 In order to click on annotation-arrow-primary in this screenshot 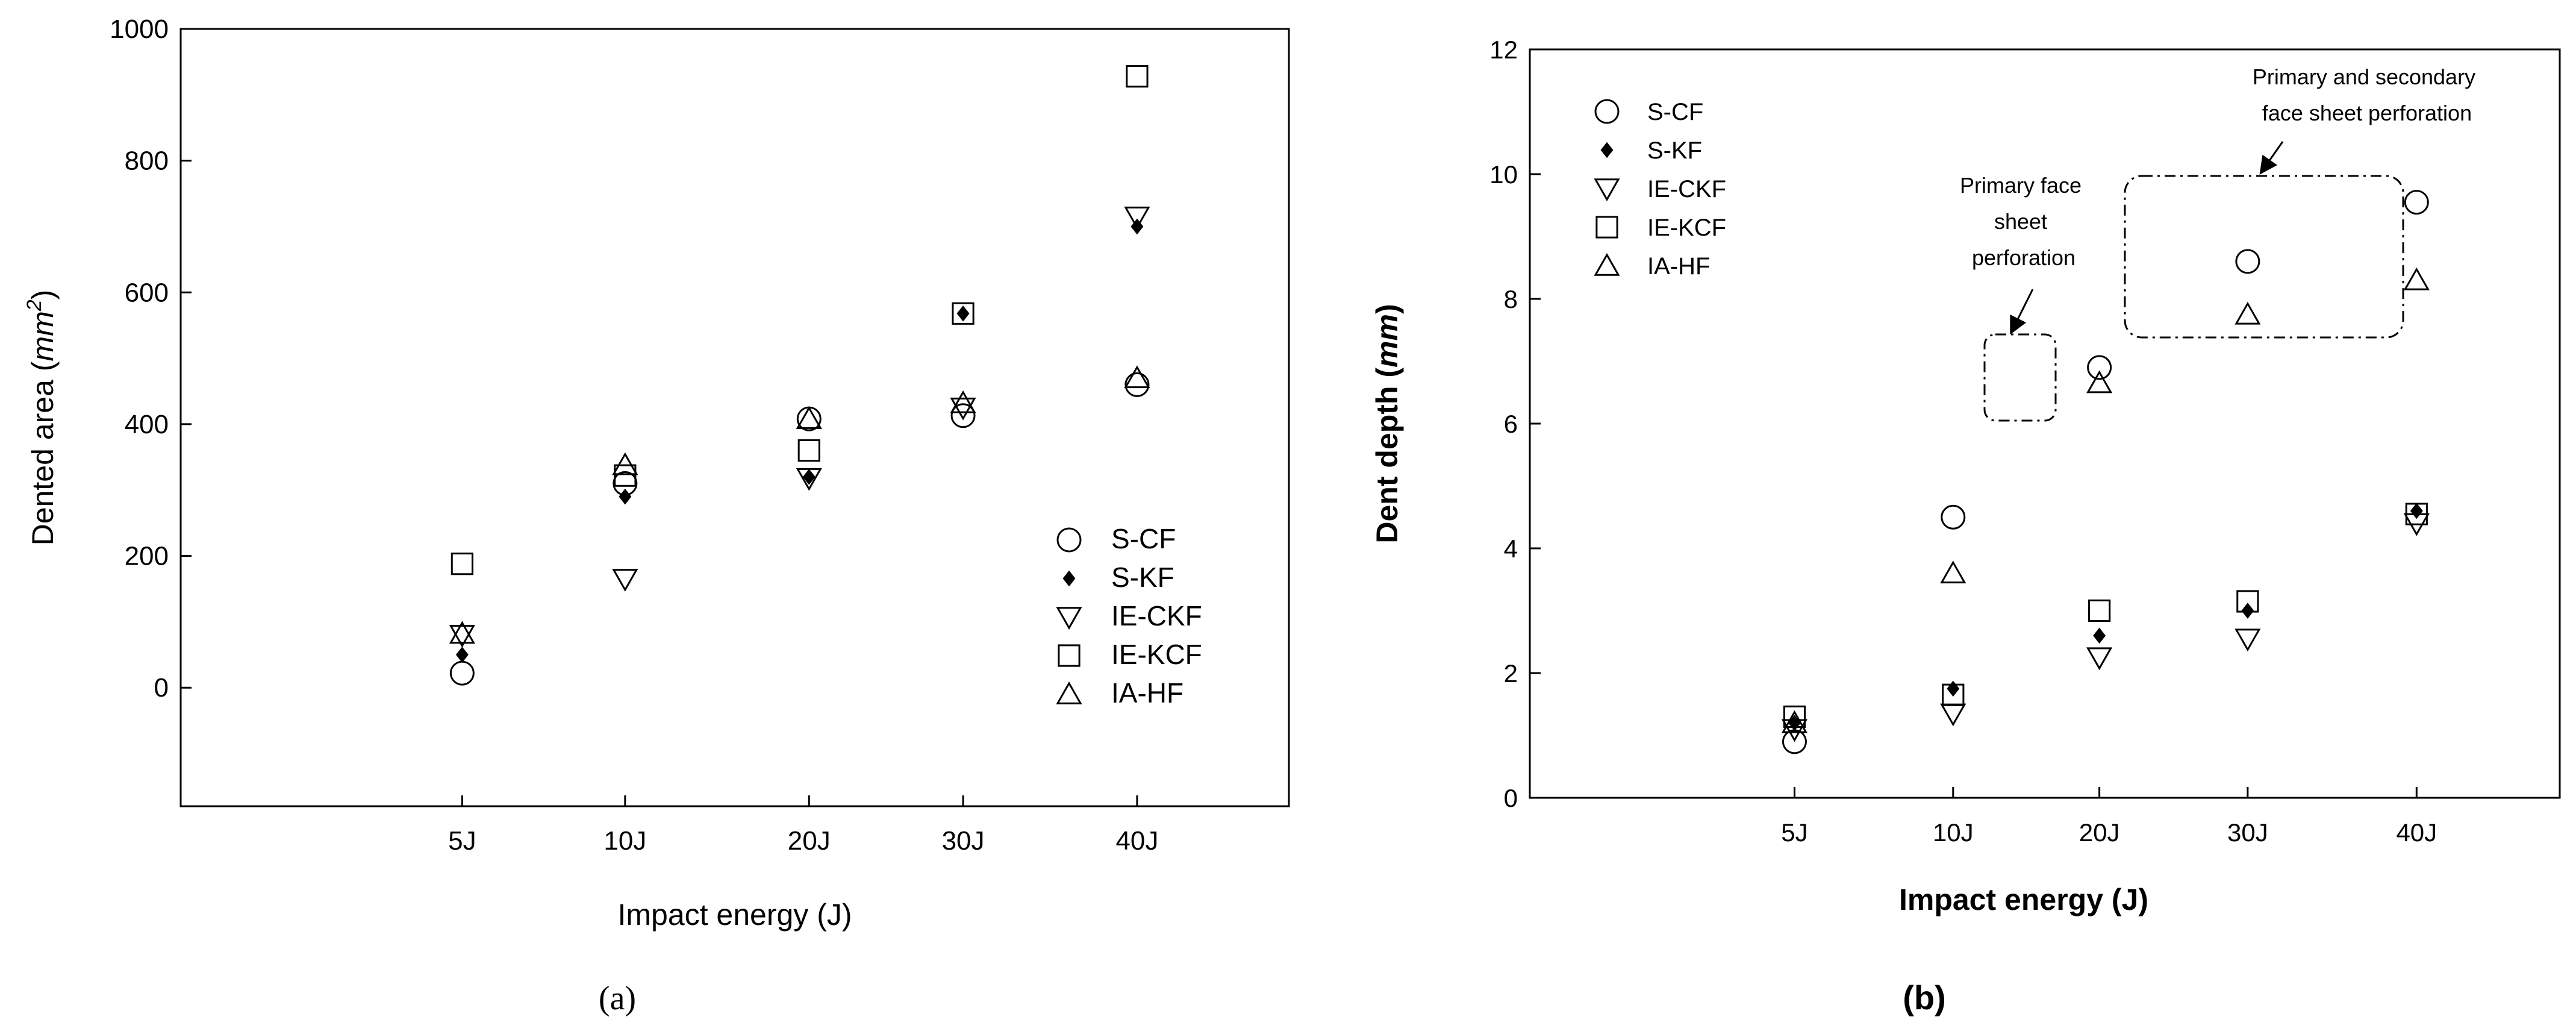, I will do `click(2022, 312)`.